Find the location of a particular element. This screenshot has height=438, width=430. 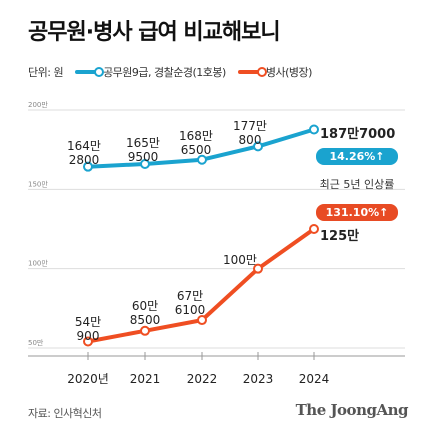

unit-label: 단위: 원 is located at coordinates (46, 72).